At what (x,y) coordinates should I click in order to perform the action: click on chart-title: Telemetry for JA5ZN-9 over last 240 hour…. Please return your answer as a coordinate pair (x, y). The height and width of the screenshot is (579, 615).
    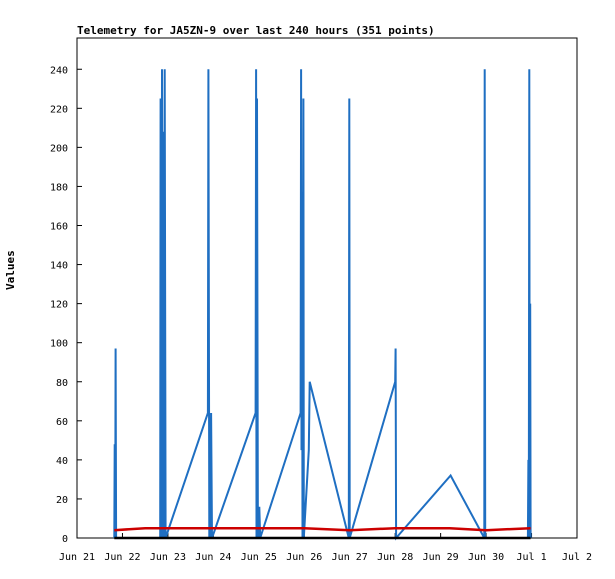
    Looking at the image, I should click on (256, 30).